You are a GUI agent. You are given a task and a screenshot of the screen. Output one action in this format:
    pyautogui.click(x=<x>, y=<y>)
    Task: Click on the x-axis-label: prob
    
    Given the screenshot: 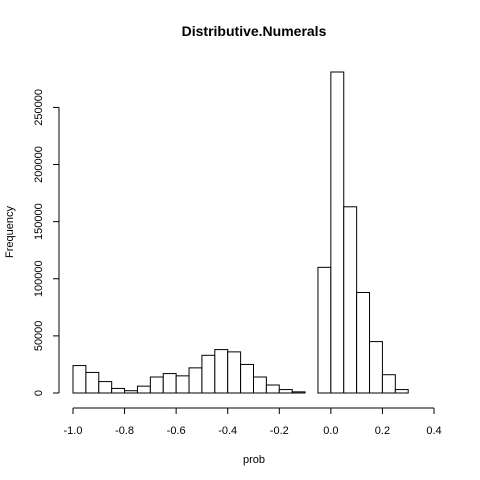 What is the action you would take?
    pyautogui.click(x=254, y=460)
    